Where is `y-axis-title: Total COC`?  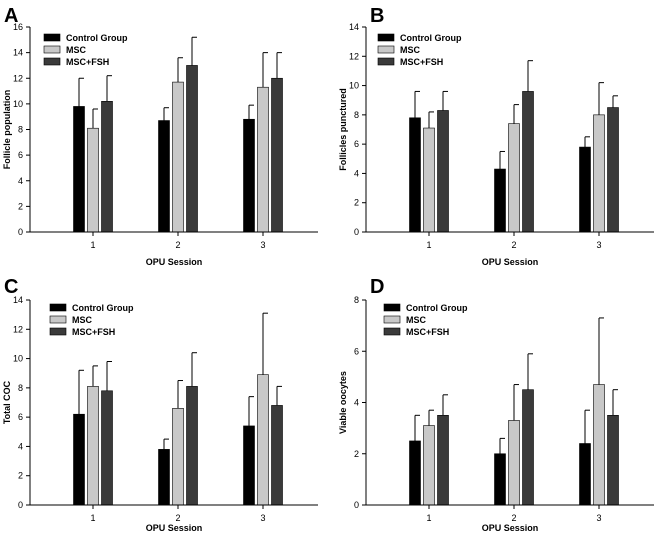
y-axis-title: Total COC is located at coordinates (7, 402).